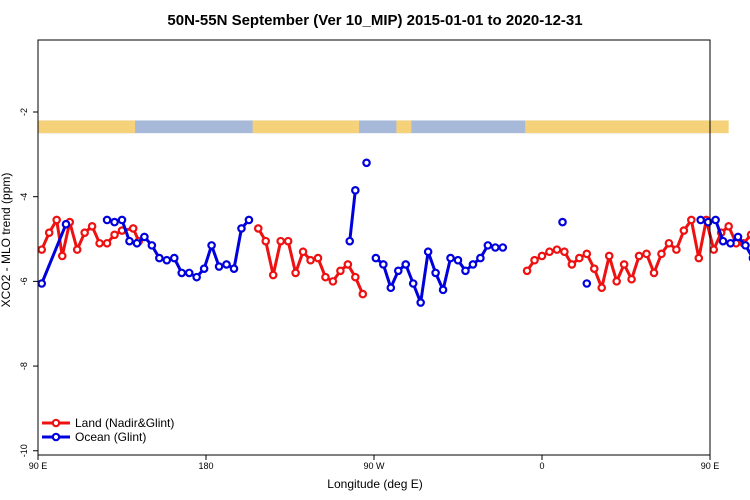 Image resolution: width=750 pixels, height=500 pixels. Describe the element at coordinates (383, 127) in the screenshot. I see `land-ocean-band` at that location.